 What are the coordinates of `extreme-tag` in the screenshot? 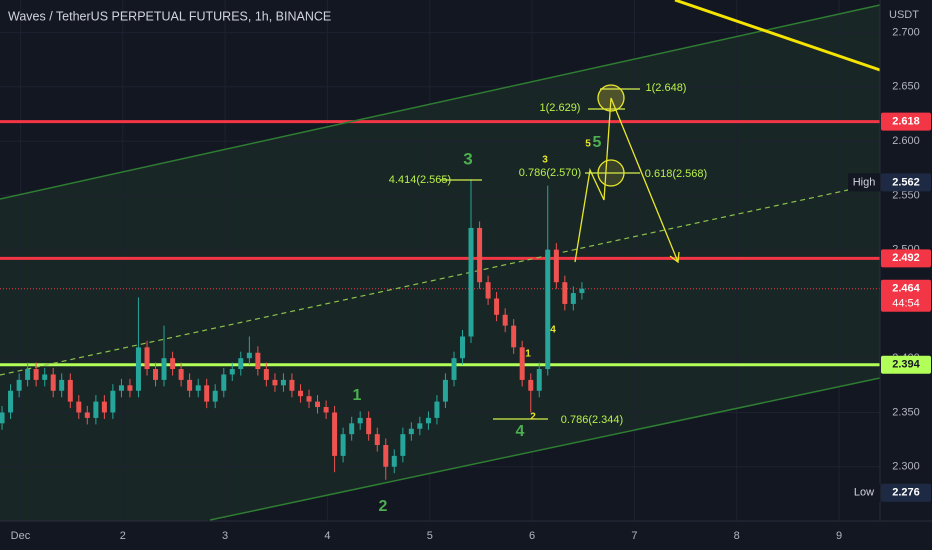 It's located at (864, 182).